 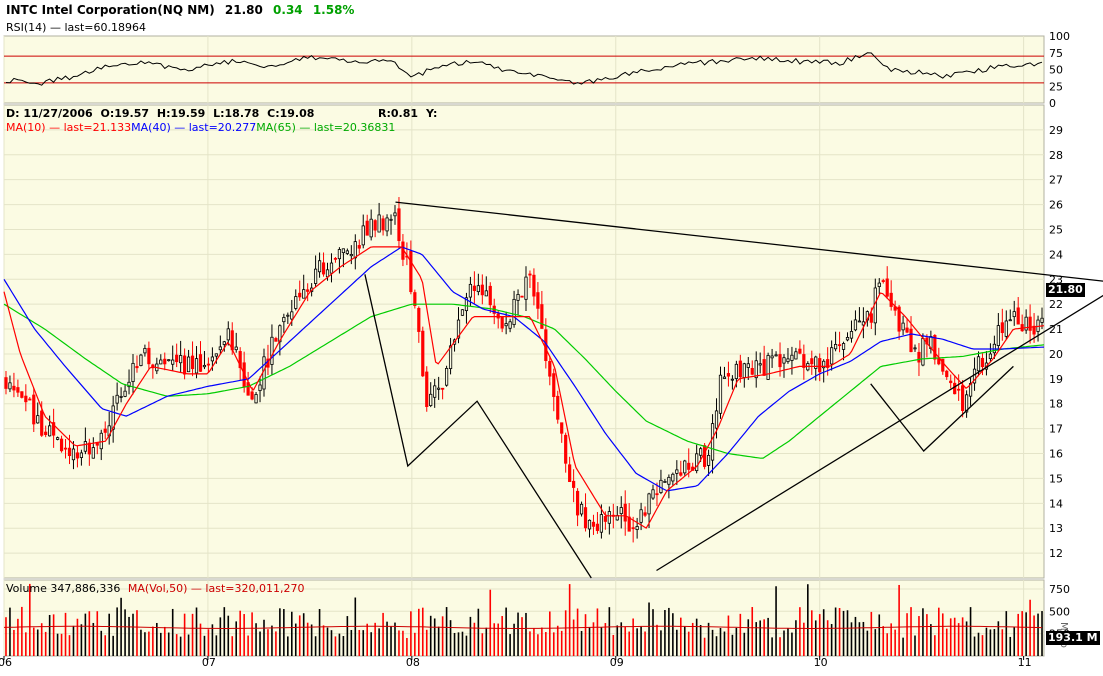 I want to click on volume-tick-label: 500, so click(x=1059, y=611).